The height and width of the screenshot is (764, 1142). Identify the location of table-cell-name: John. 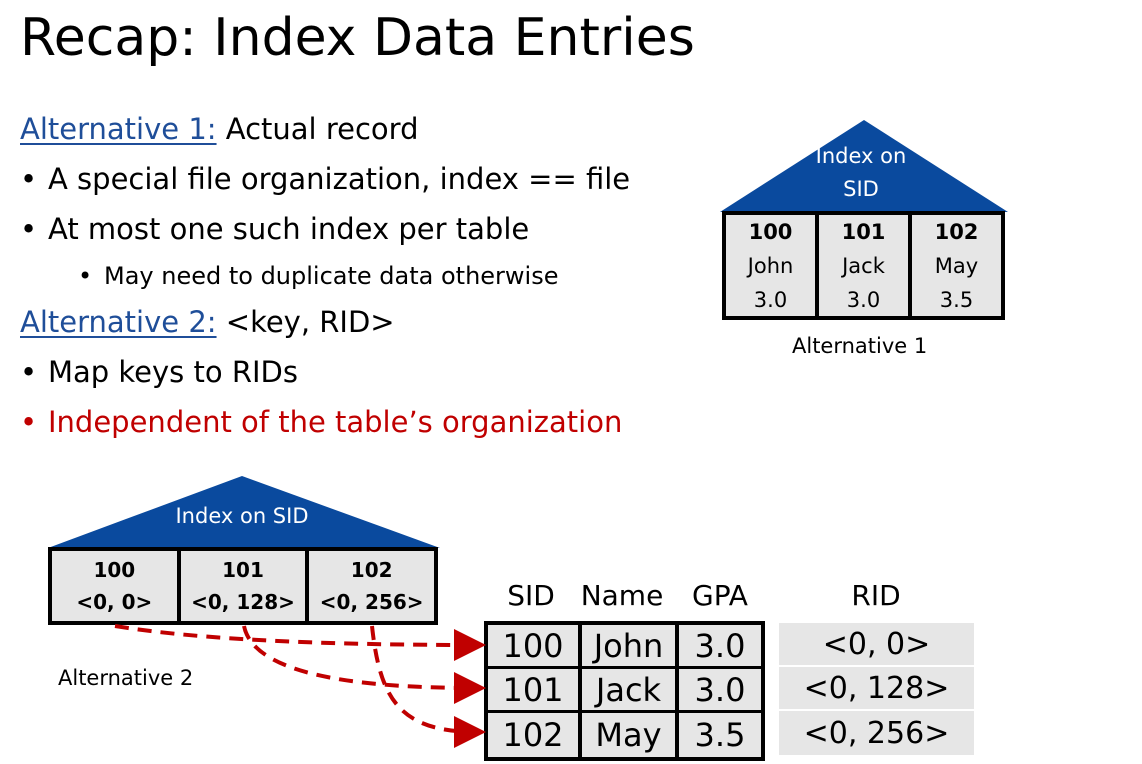
(630, 645).